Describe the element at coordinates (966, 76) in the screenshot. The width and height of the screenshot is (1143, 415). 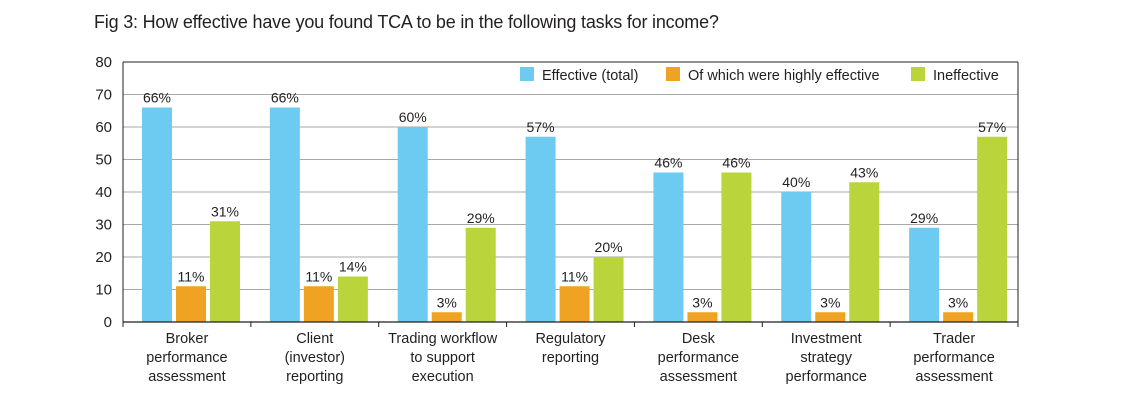
I see `legend-entry: Ineffective` at that location.